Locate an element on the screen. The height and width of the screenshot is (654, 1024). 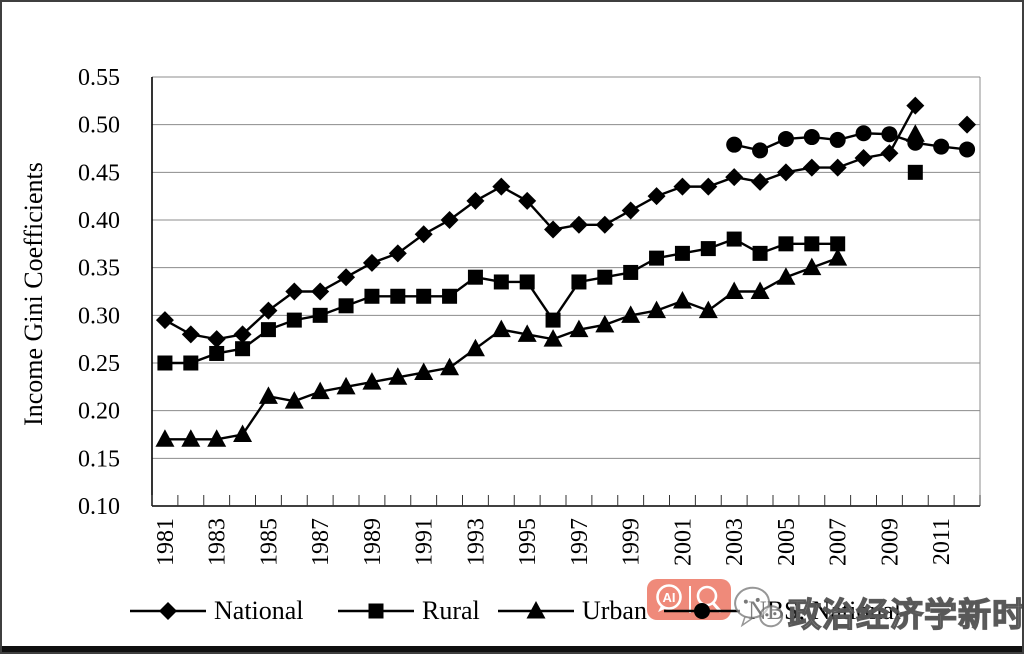
svg-text: 1995 is located at coordinates (528, 542).